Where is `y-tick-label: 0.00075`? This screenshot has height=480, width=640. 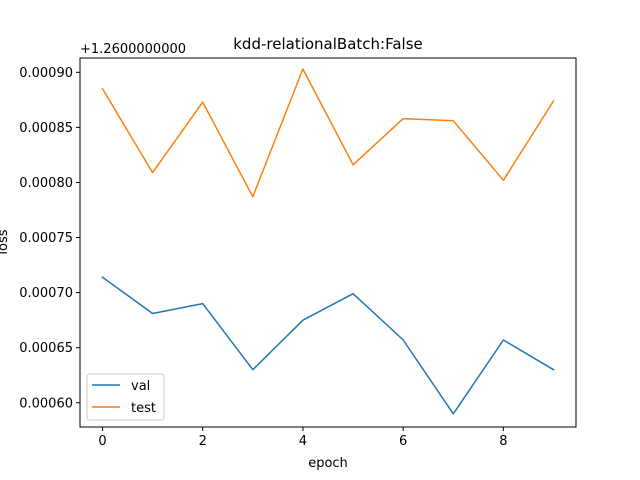 y-tick-label: 0.00075 is located at coordinates (46, 238).